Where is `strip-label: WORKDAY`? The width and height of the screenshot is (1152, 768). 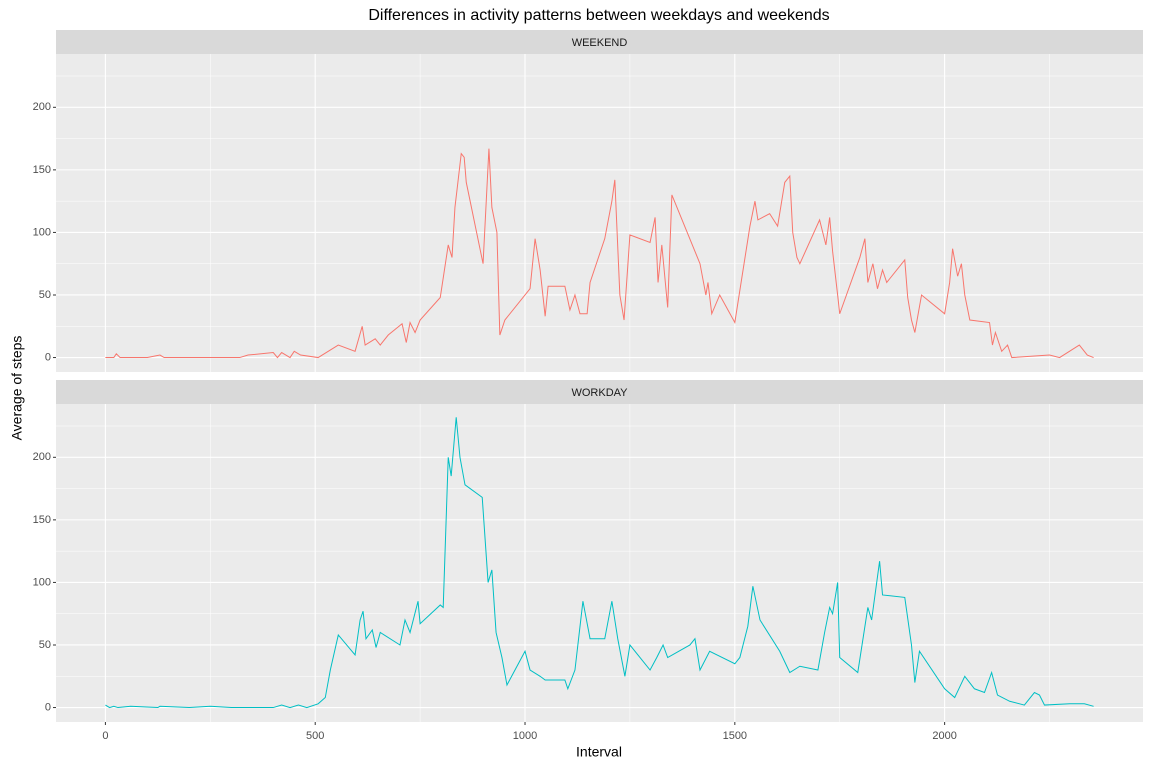 strip-label: WORKDAY is located at coordinates (599, 393).